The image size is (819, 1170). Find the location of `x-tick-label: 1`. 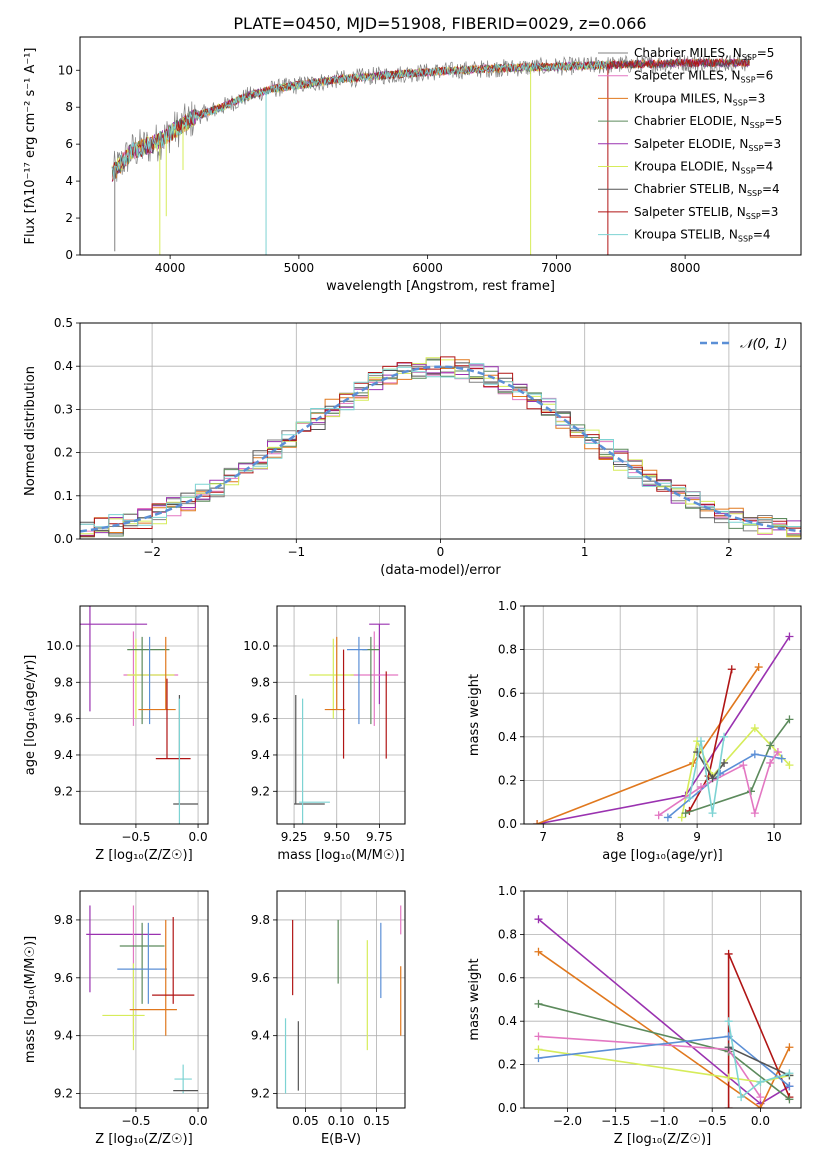

x-tick-label: 1 is located at coordinates (585, 552).